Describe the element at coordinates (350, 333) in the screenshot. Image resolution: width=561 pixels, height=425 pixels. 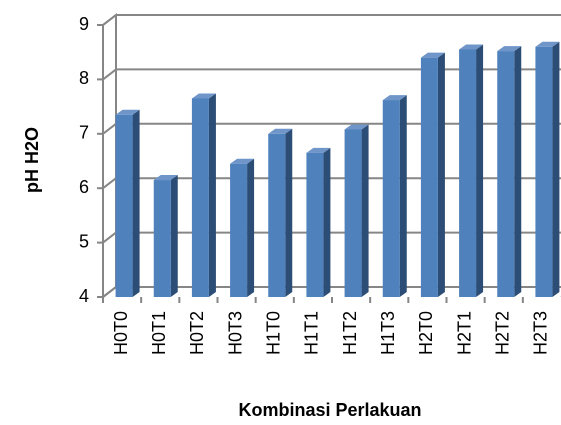
I see `x-tick-label: H1T2` at that location.